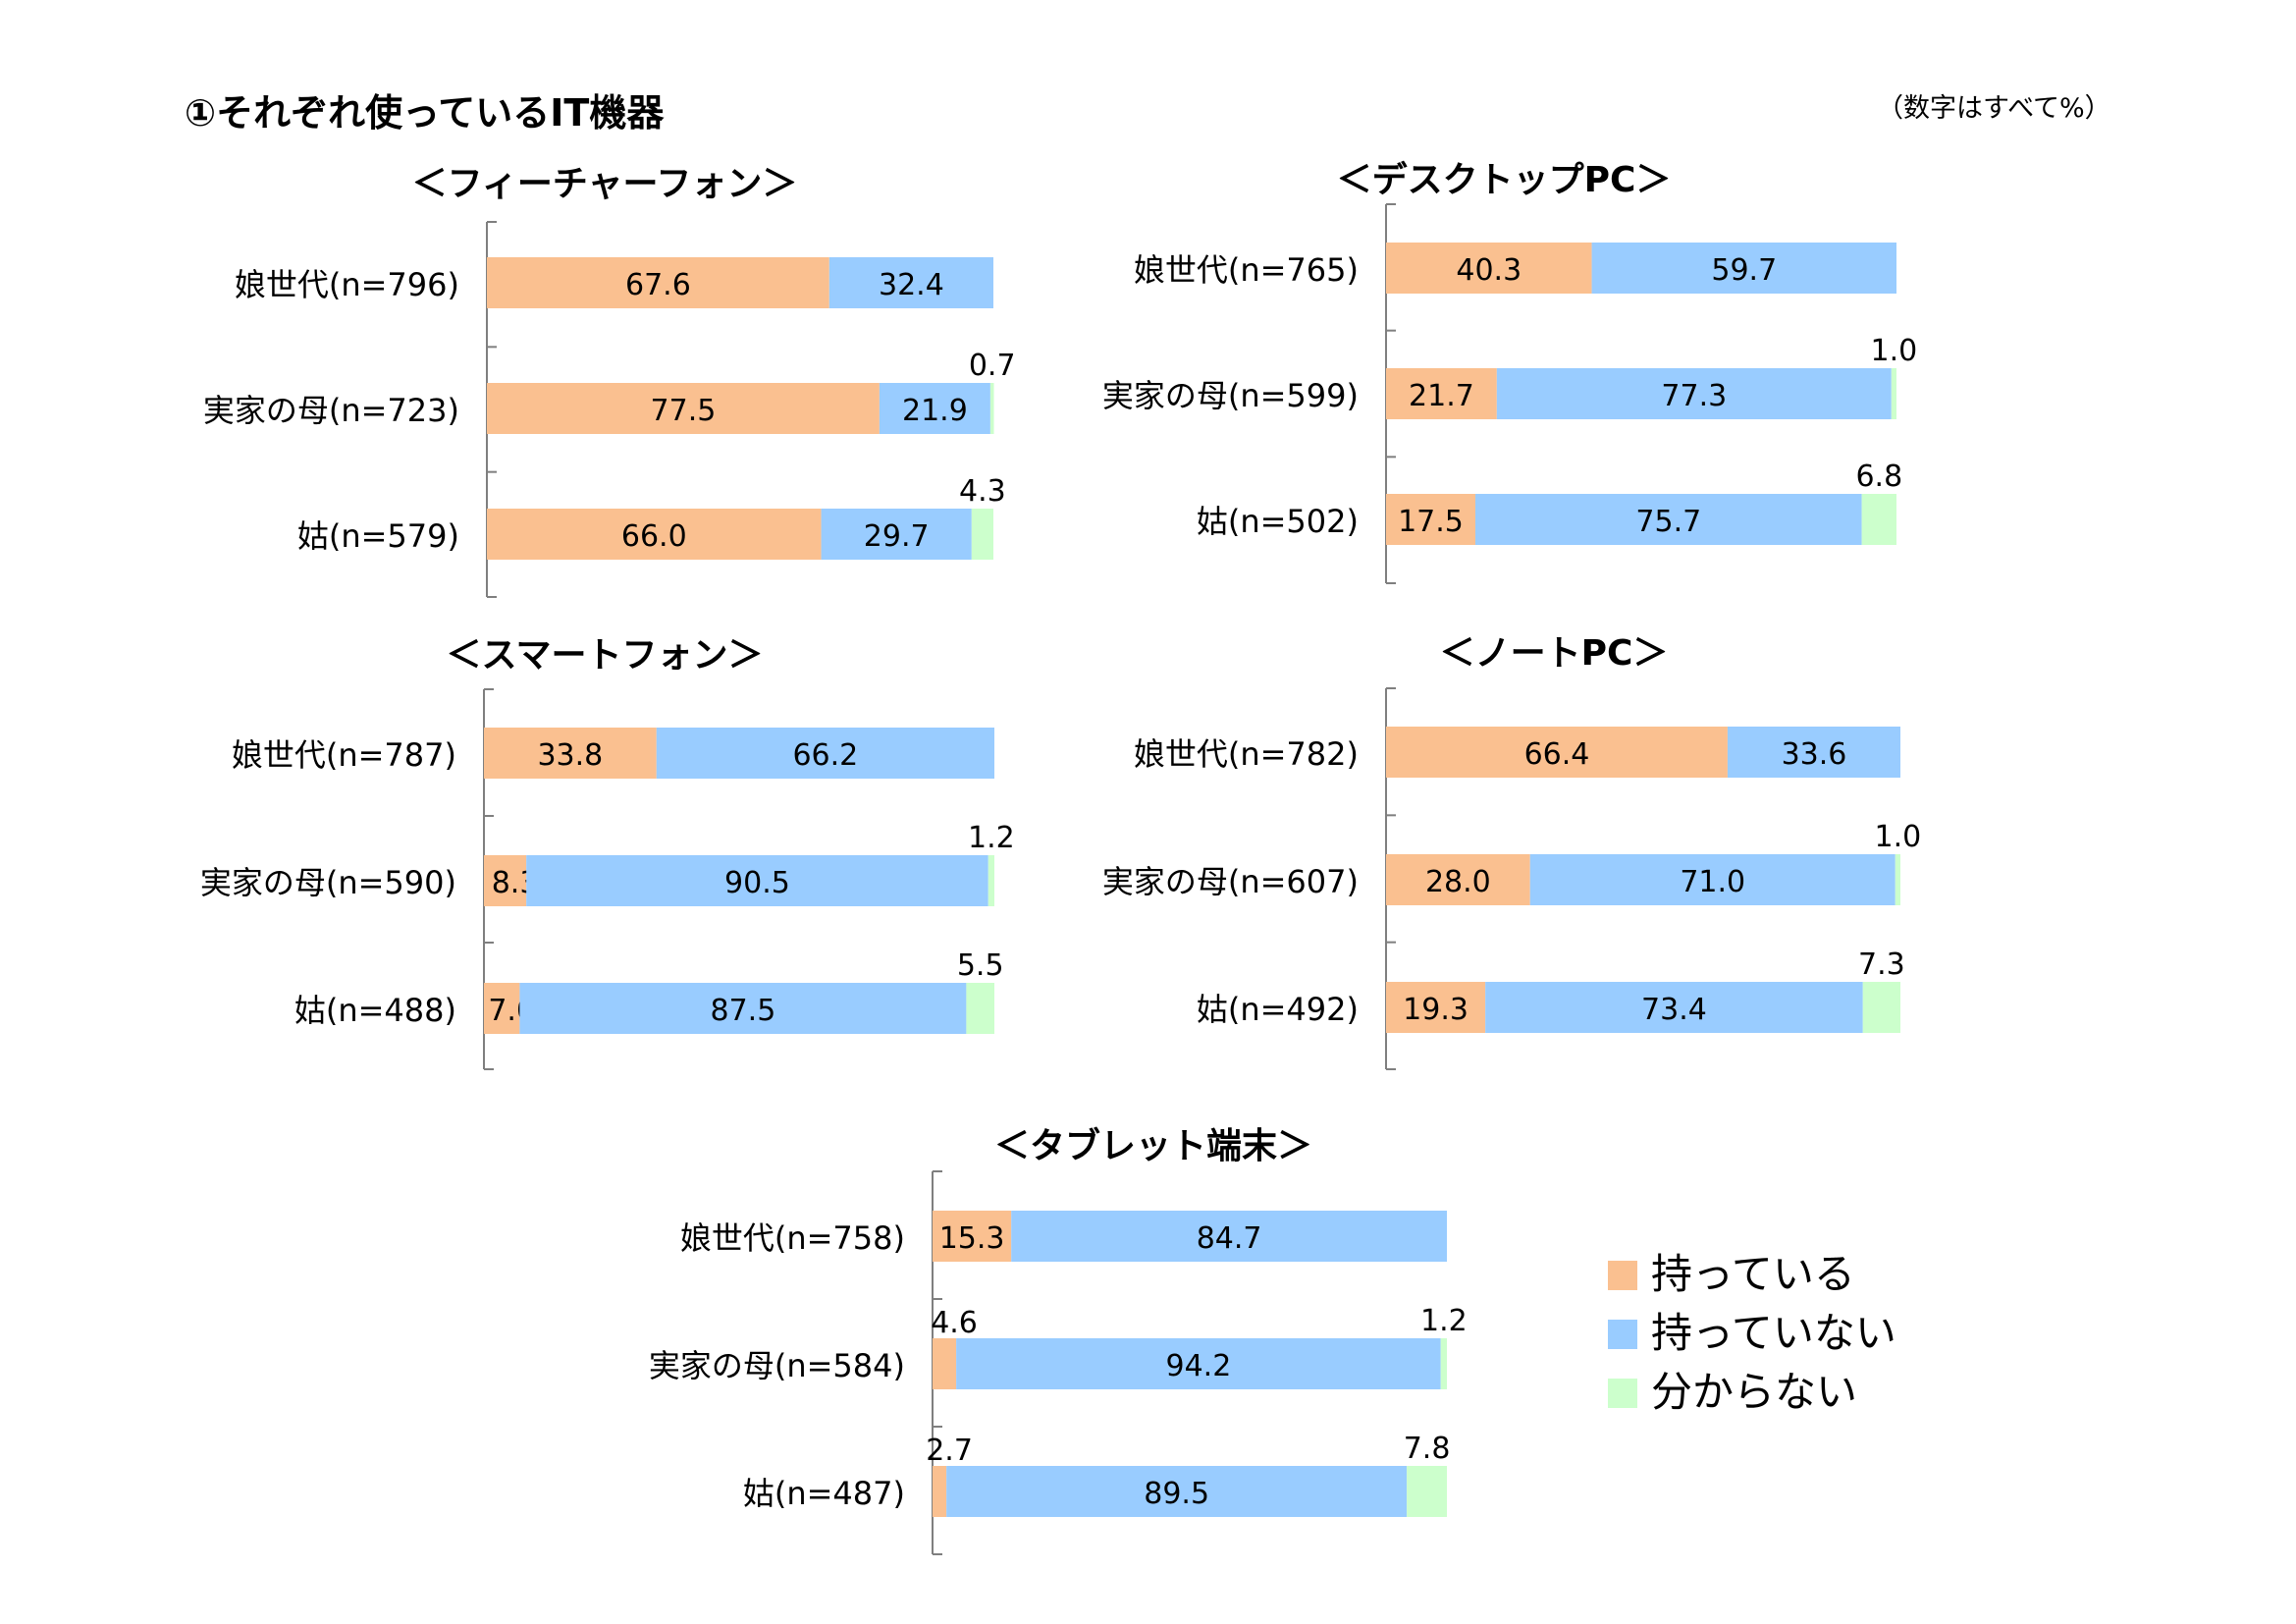 This screenshot has width=2296, height=1624. What do you see at coordinates (1773, 1333) in the screenshot?
I see `legend-label-not-owned: 持っていない` at bounding box center [1773, 1333].